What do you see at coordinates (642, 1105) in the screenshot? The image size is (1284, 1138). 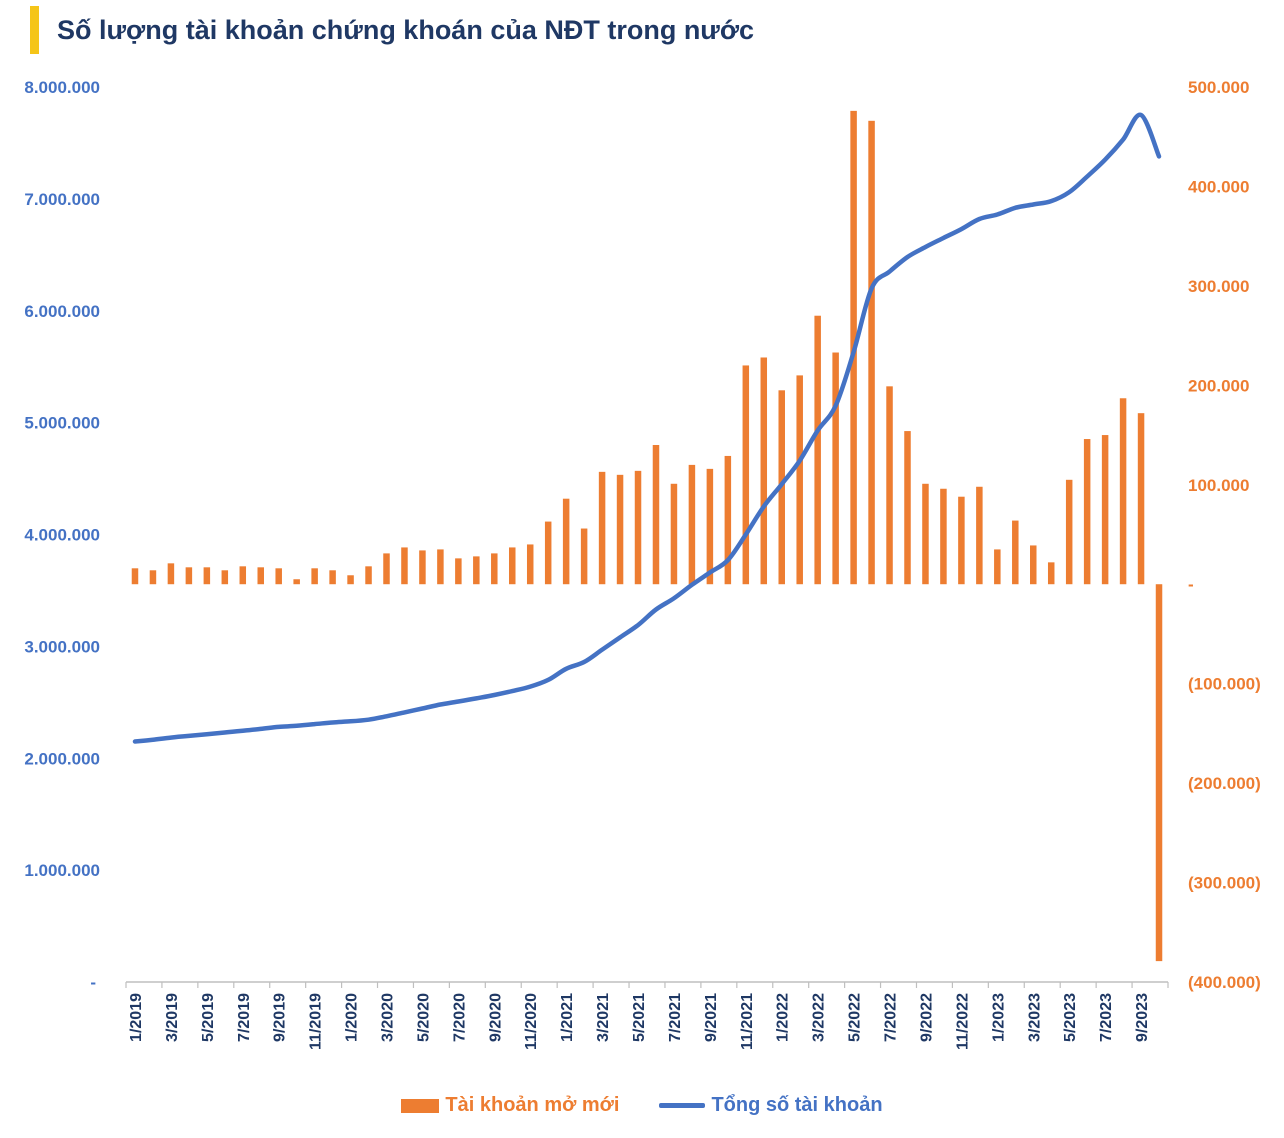 I see `legend: Tài khoản mở mới Tổng số tài khoản` at bounding box center [642, 1105].